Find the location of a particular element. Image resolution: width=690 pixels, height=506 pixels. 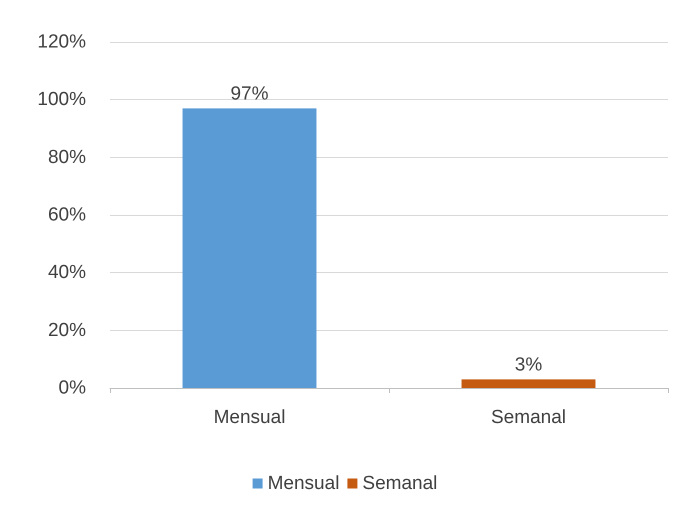

legend-label: Mensual is located at coordinates (304, 483).